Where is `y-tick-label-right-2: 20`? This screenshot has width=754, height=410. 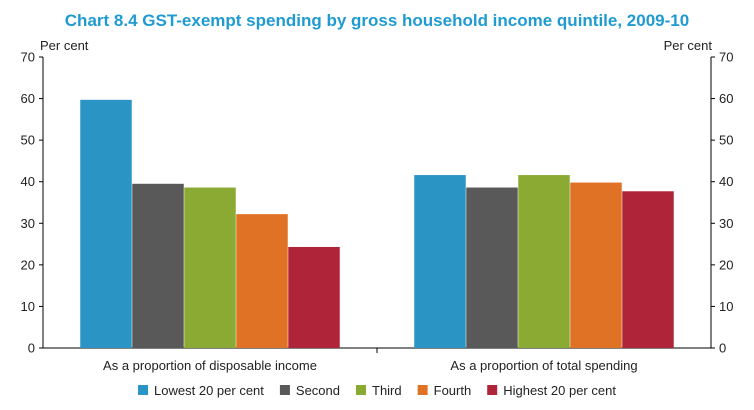
y-tick-label-right-2: 20 is located at coordinates (726, 264).